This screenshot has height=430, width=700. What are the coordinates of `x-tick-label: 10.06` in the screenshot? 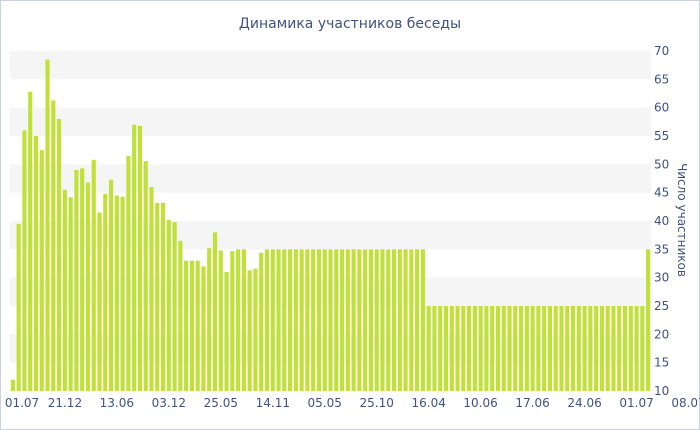 It's located at (480, 403).